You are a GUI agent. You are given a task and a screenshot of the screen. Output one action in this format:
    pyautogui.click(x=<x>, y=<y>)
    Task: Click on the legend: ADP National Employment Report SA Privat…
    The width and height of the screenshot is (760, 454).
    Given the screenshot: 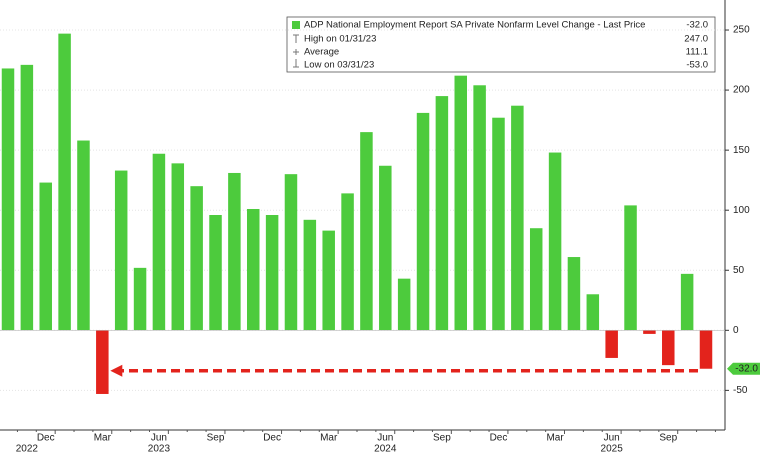 What is the action you would take?
    pyautogui.click(x=501, y=44)
    